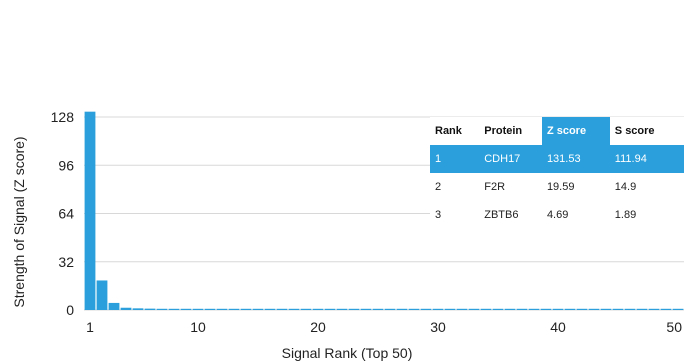 This screenshot has width=684, height=363. Describe the element at coordinates (19, 221) in the screenshot. I see `y-axis-title: Strength of Signal (Z score)` at that location.